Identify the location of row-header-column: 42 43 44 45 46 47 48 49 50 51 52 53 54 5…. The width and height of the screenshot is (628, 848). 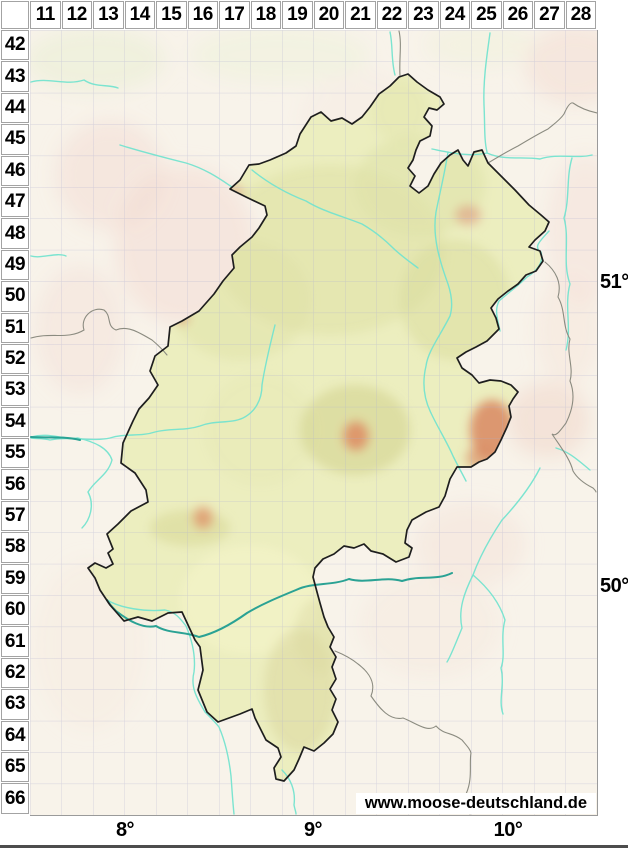
(15, 422).